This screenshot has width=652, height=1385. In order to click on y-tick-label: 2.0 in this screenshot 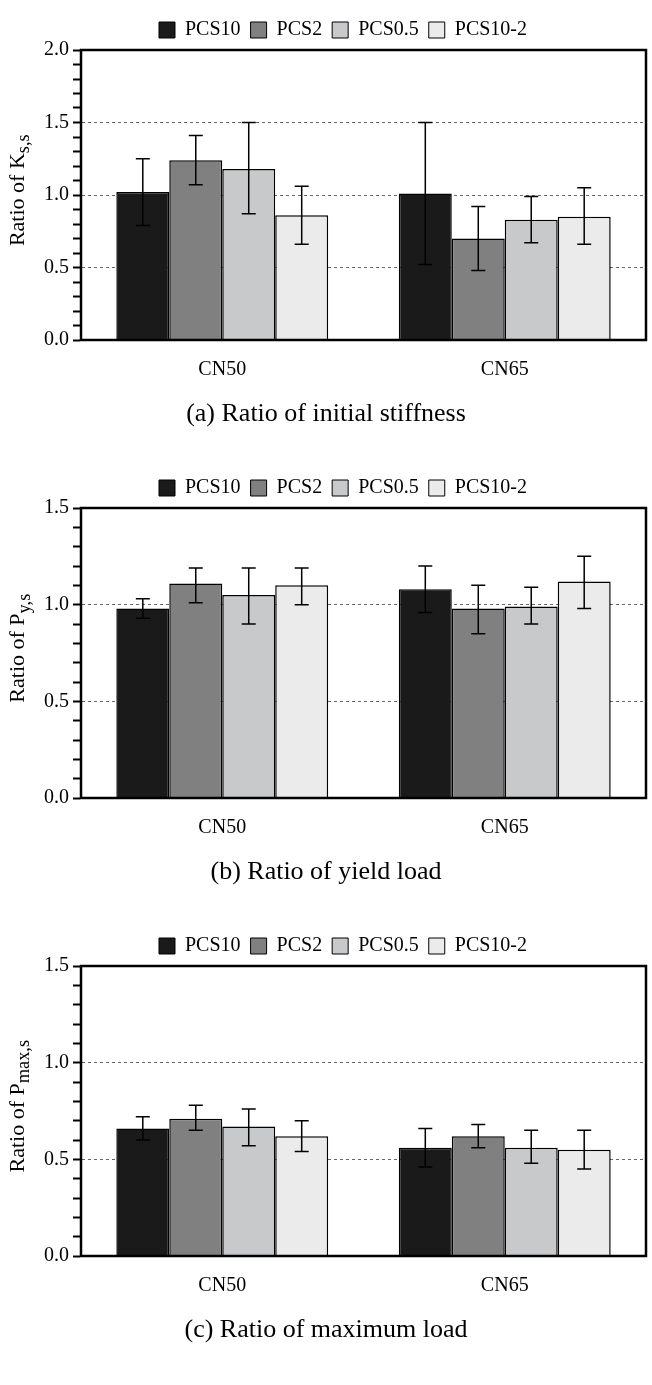, I will do `click(56, 48)`.